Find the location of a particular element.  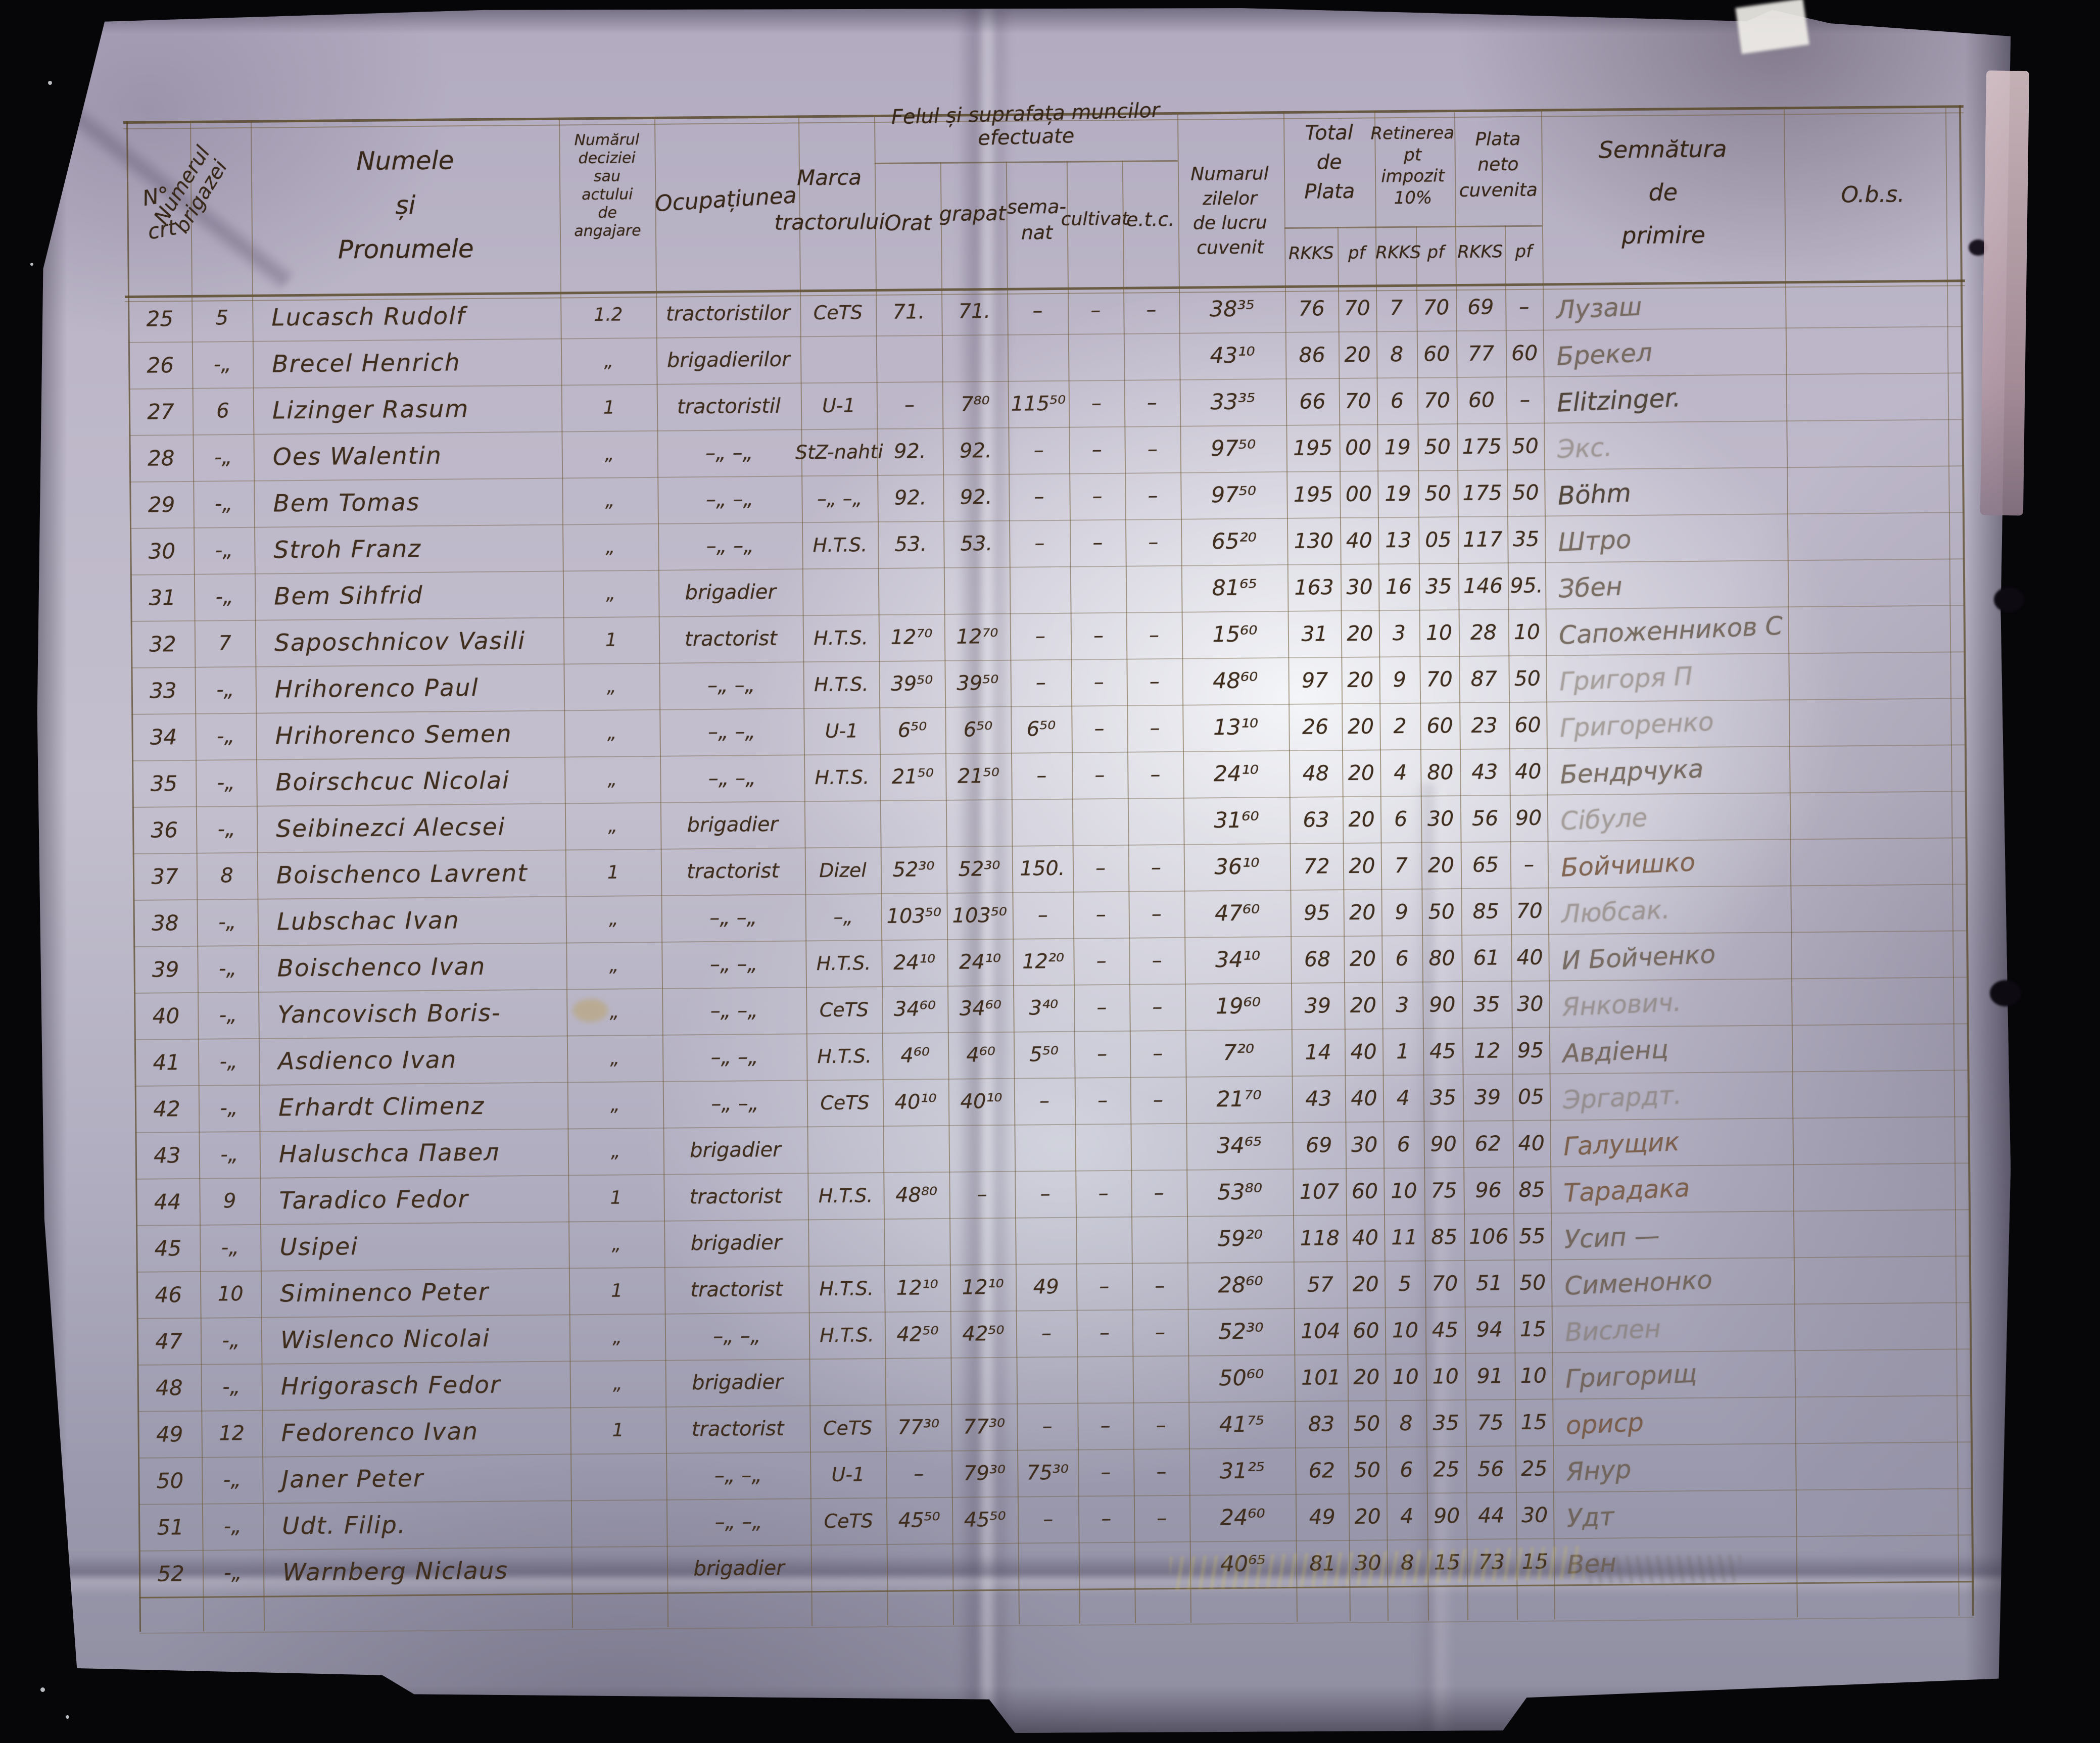

cell-r_pf: 70 is located at coordinates (1445, 1283).